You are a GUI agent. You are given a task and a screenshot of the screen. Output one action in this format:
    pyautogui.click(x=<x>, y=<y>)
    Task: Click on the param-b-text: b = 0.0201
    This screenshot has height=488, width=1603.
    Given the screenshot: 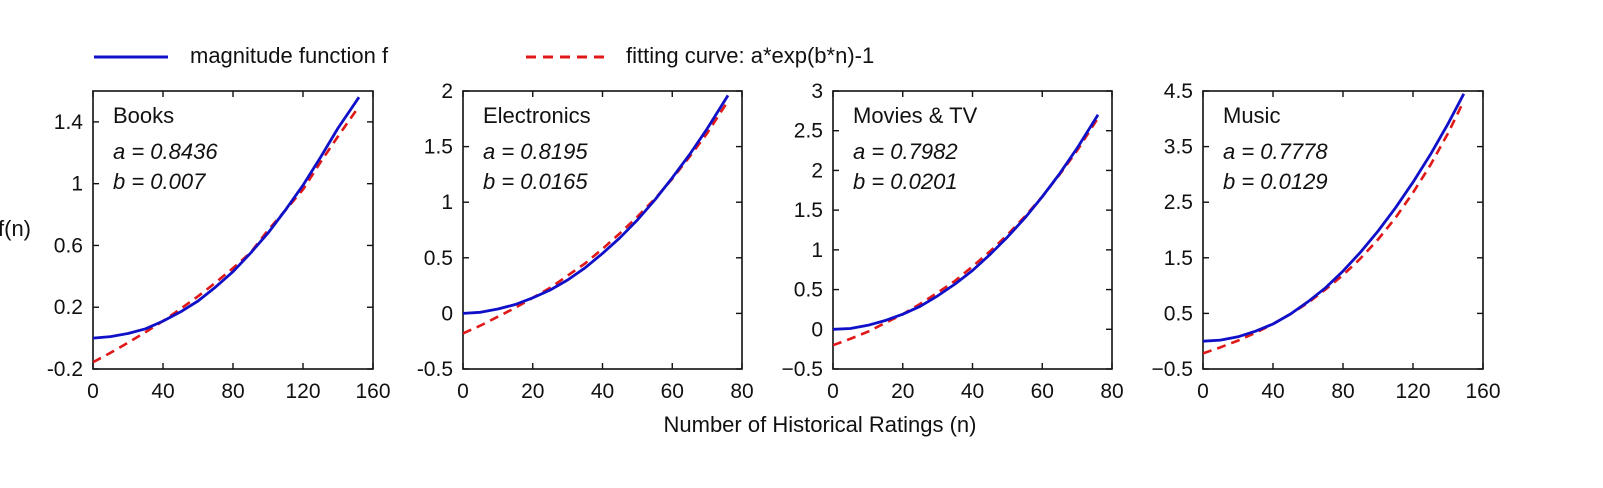 What is the action you would take?
    pyautogui.click(x=905, y=181)
    